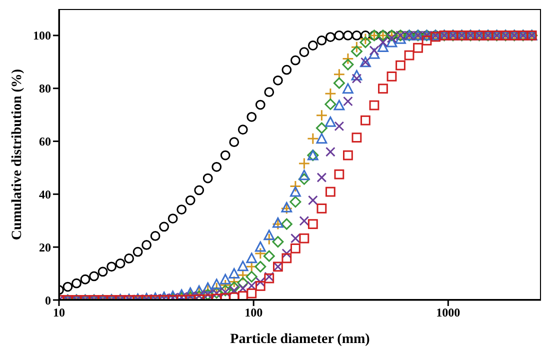  I want to click on y-tick-label: 20, so click(45, 247).